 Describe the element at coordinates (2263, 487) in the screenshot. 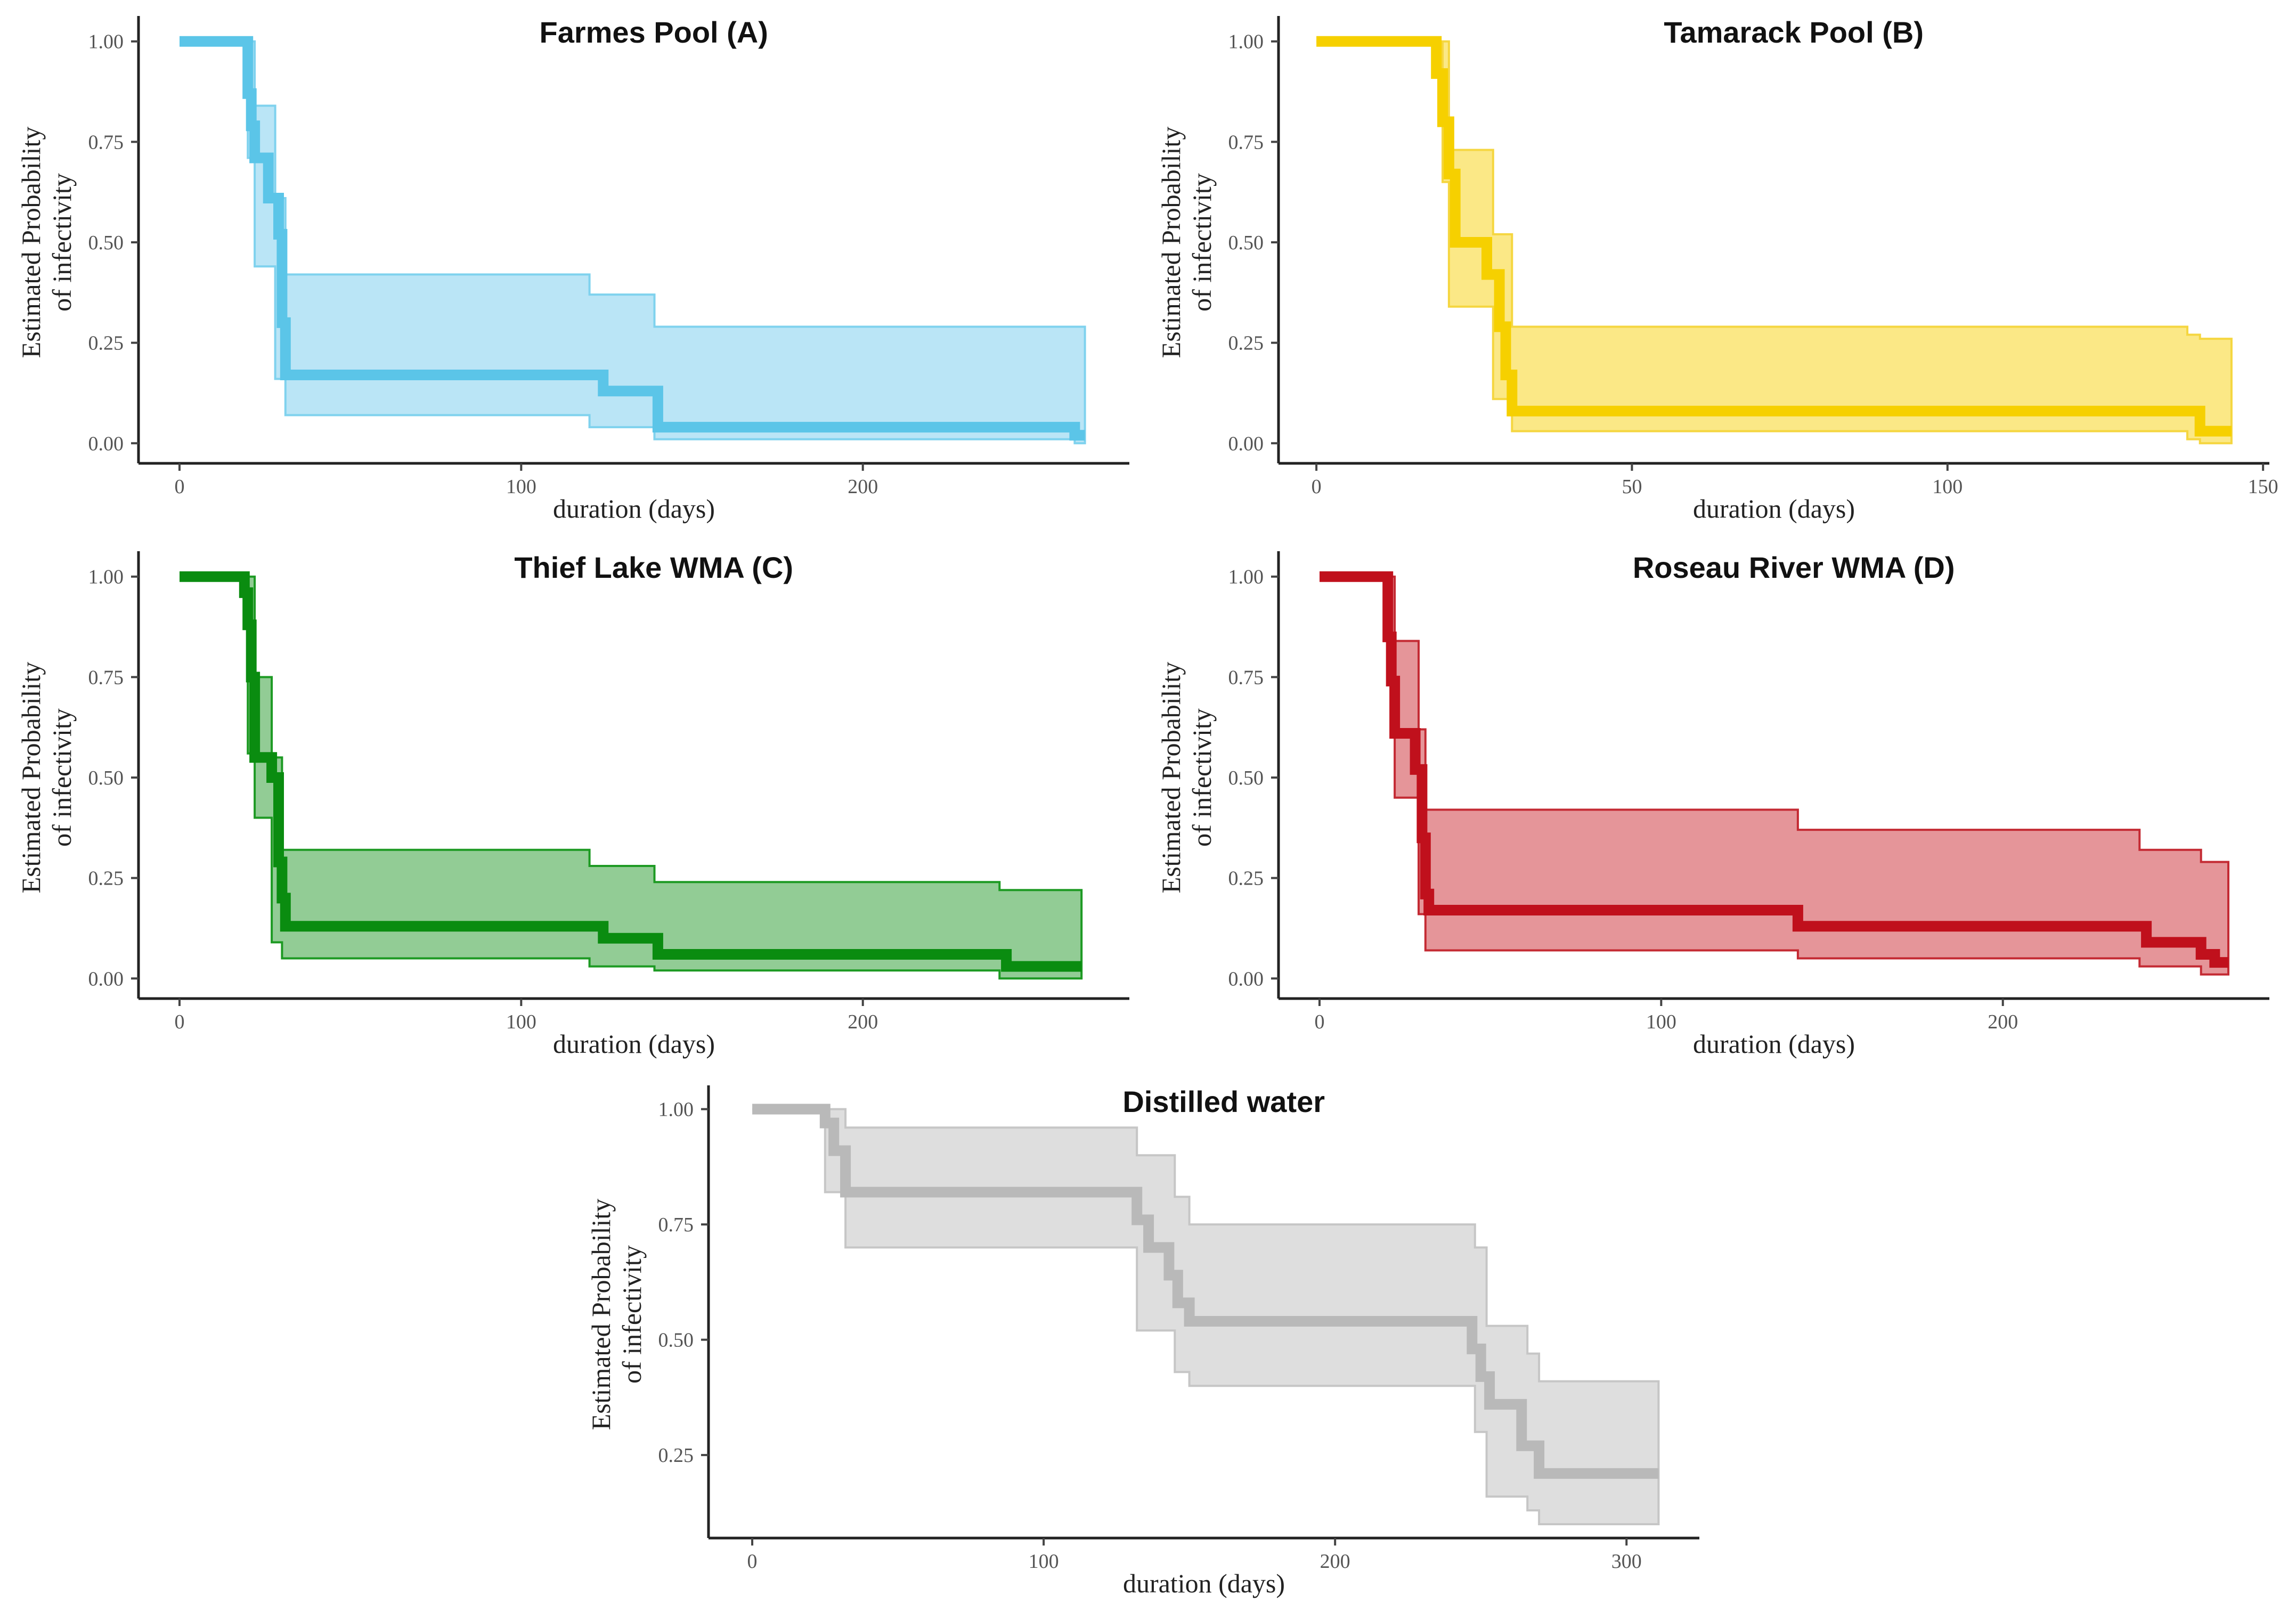

I see `x-tick-label: 150` at that location.